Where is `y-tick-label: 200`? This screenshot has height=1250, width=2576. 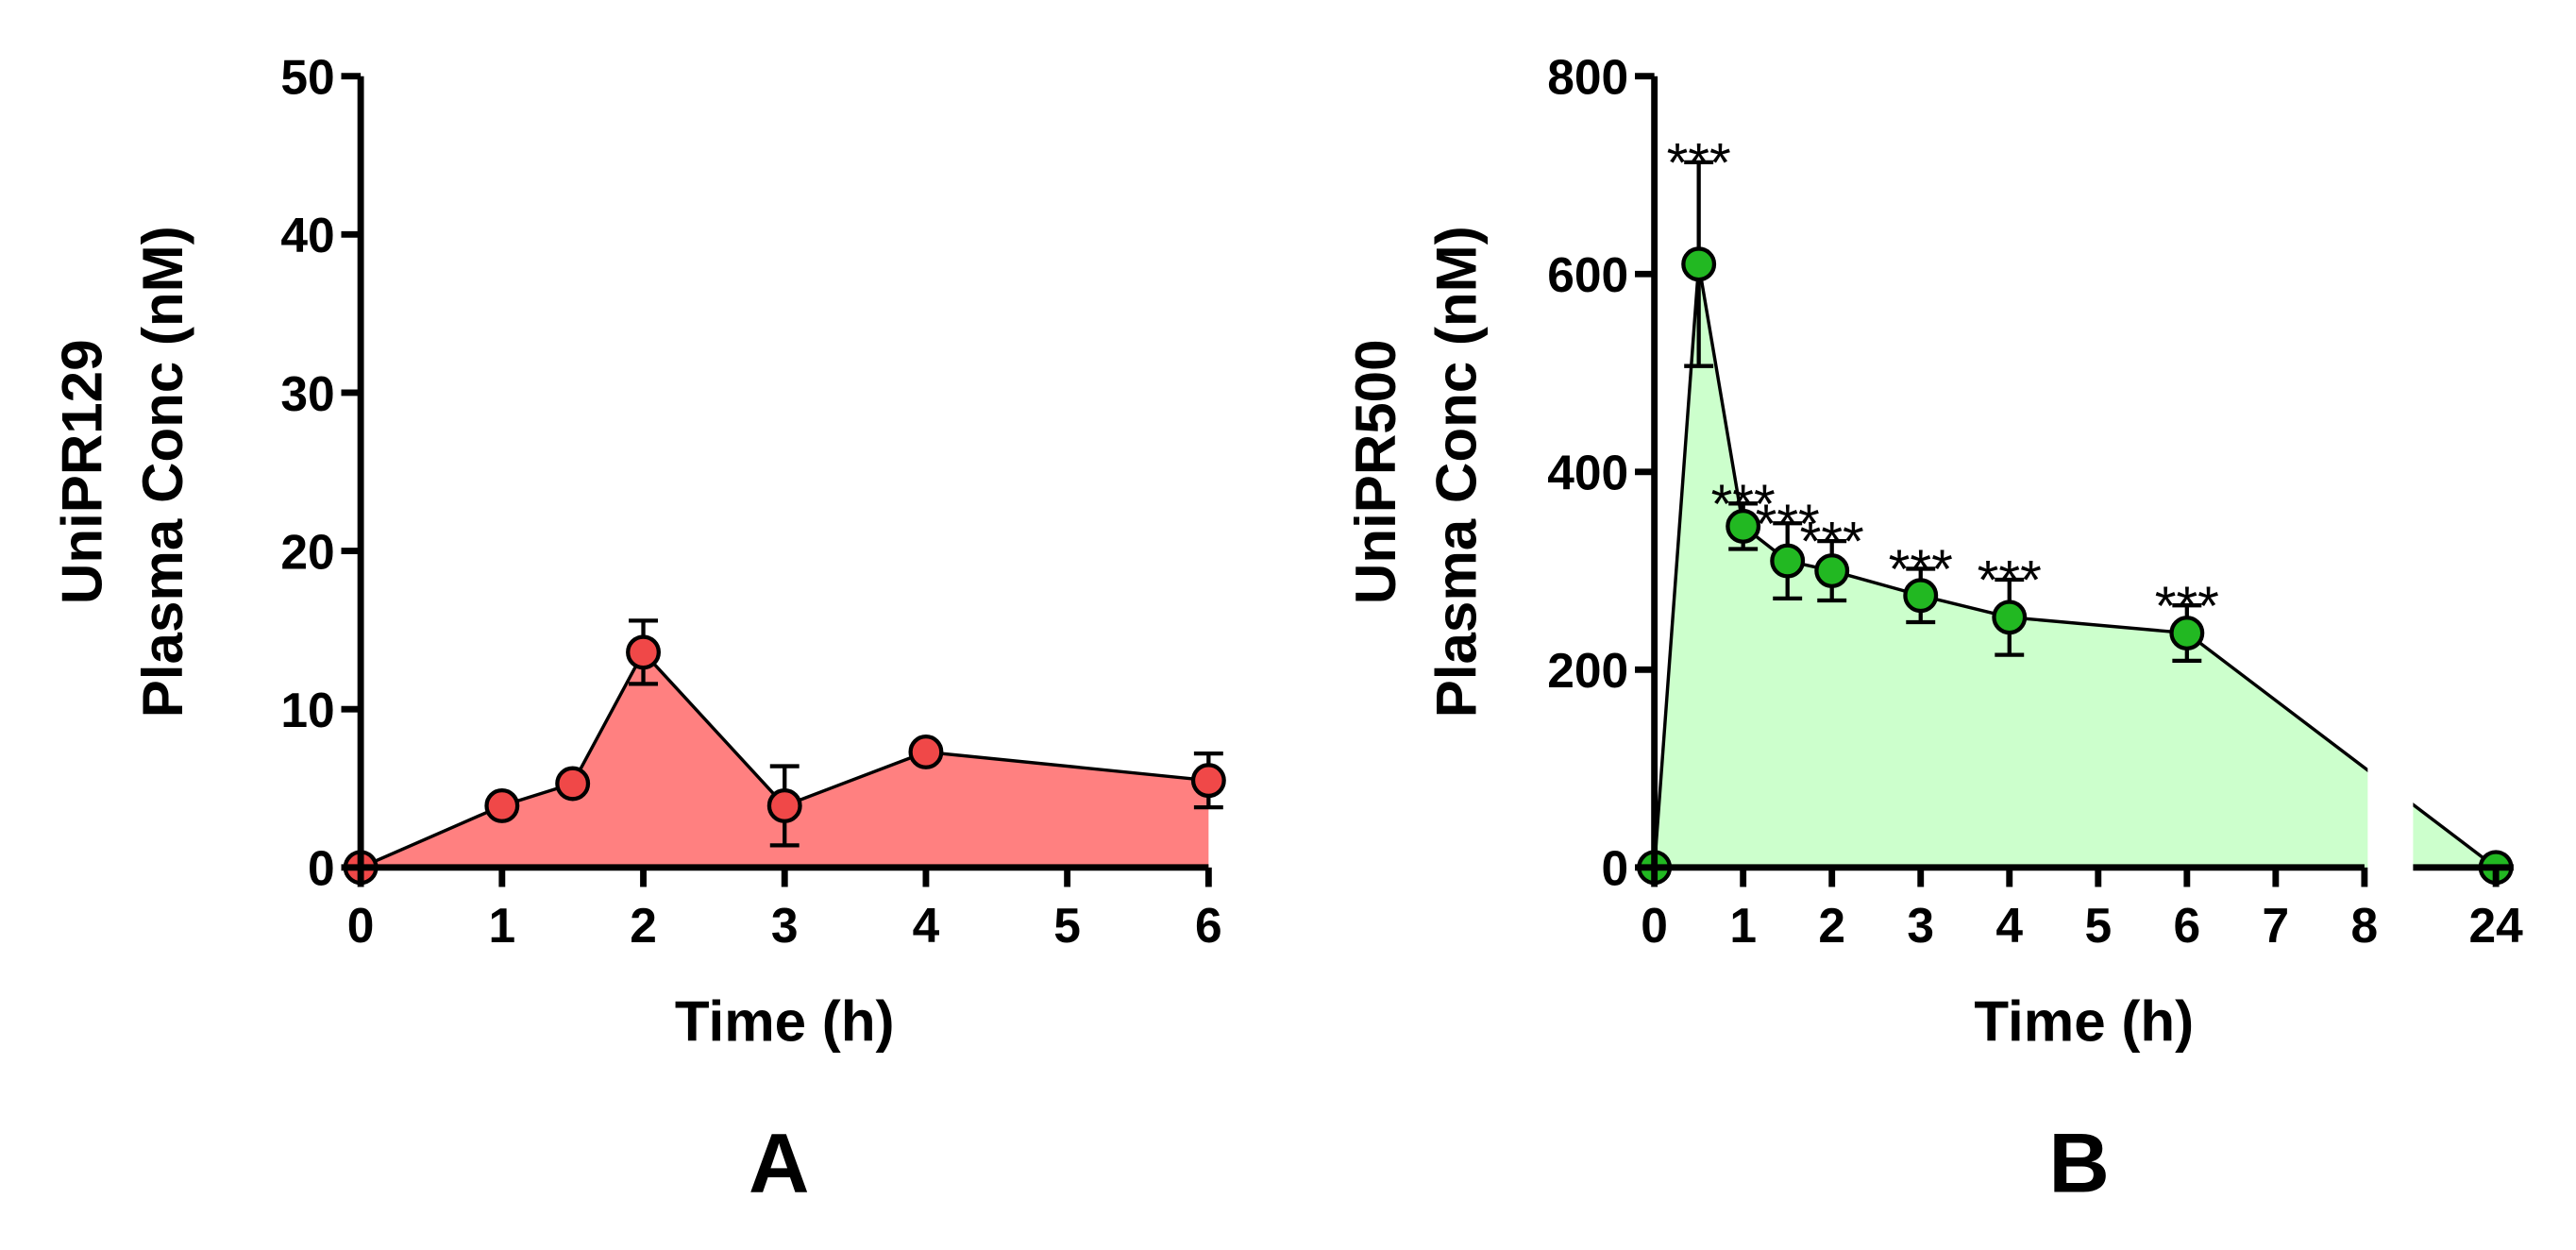 y-tick-label: 200 is located at coordinates (1587, 670).